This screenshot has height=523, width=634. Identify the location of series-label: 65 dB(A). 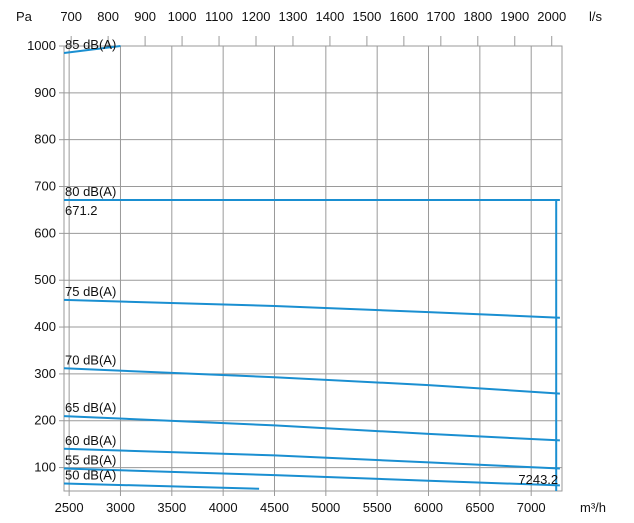
(90, 407).